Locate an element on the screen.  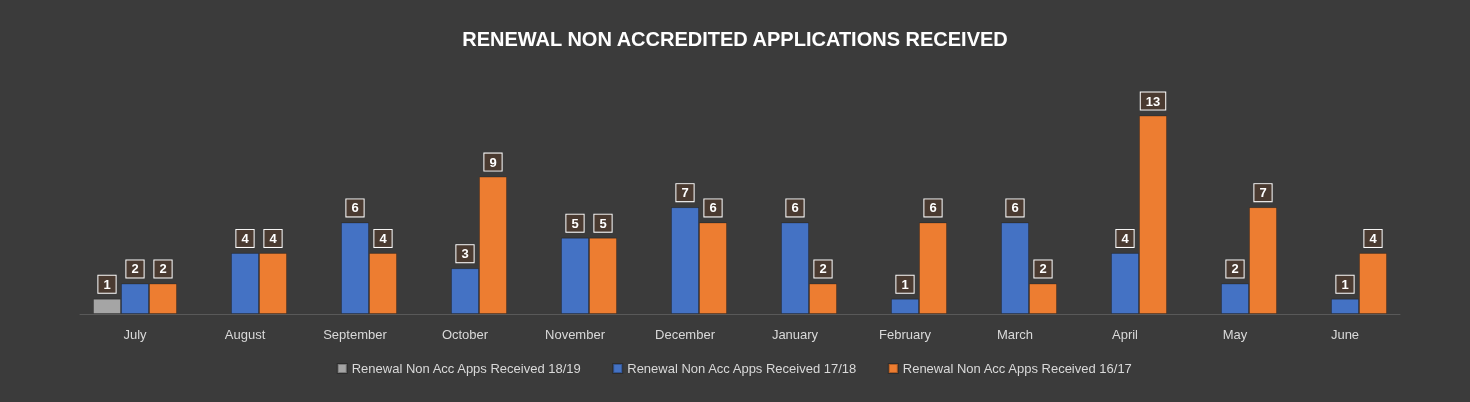
x-tick-label: April is located at coordinates (1125, 334).